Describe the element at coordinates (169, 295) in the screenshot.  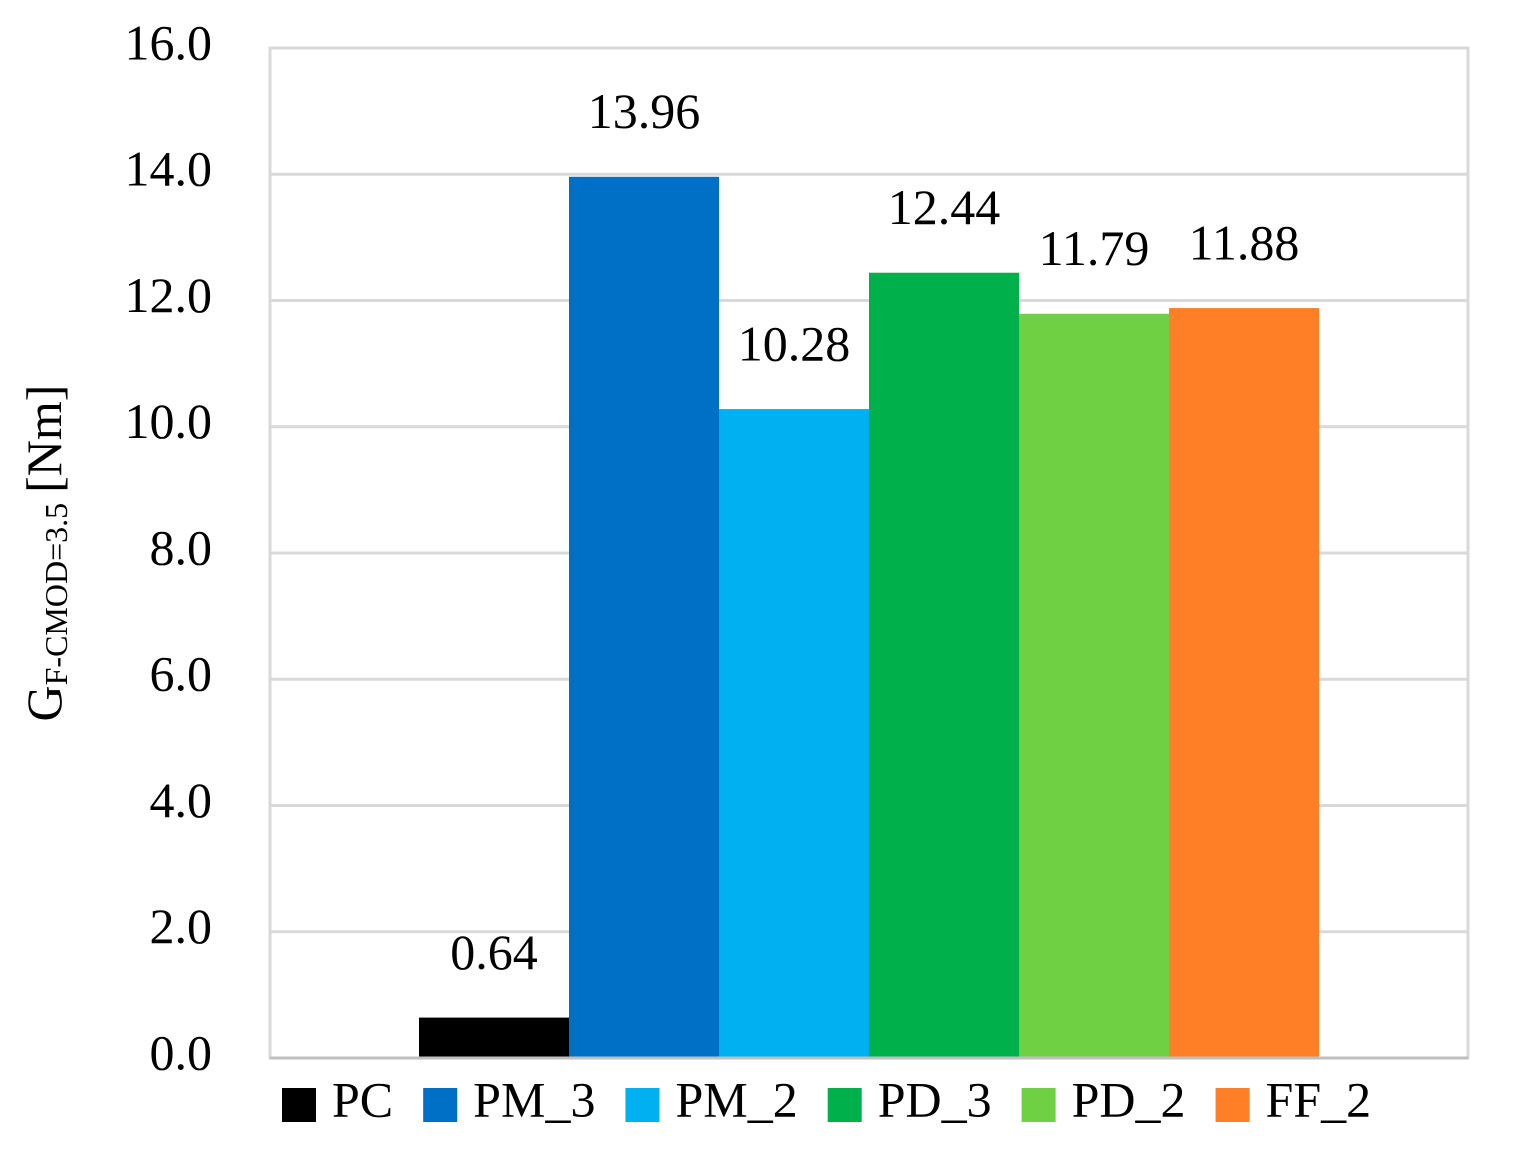
I see `y-tick-label: 12.0` at that location.